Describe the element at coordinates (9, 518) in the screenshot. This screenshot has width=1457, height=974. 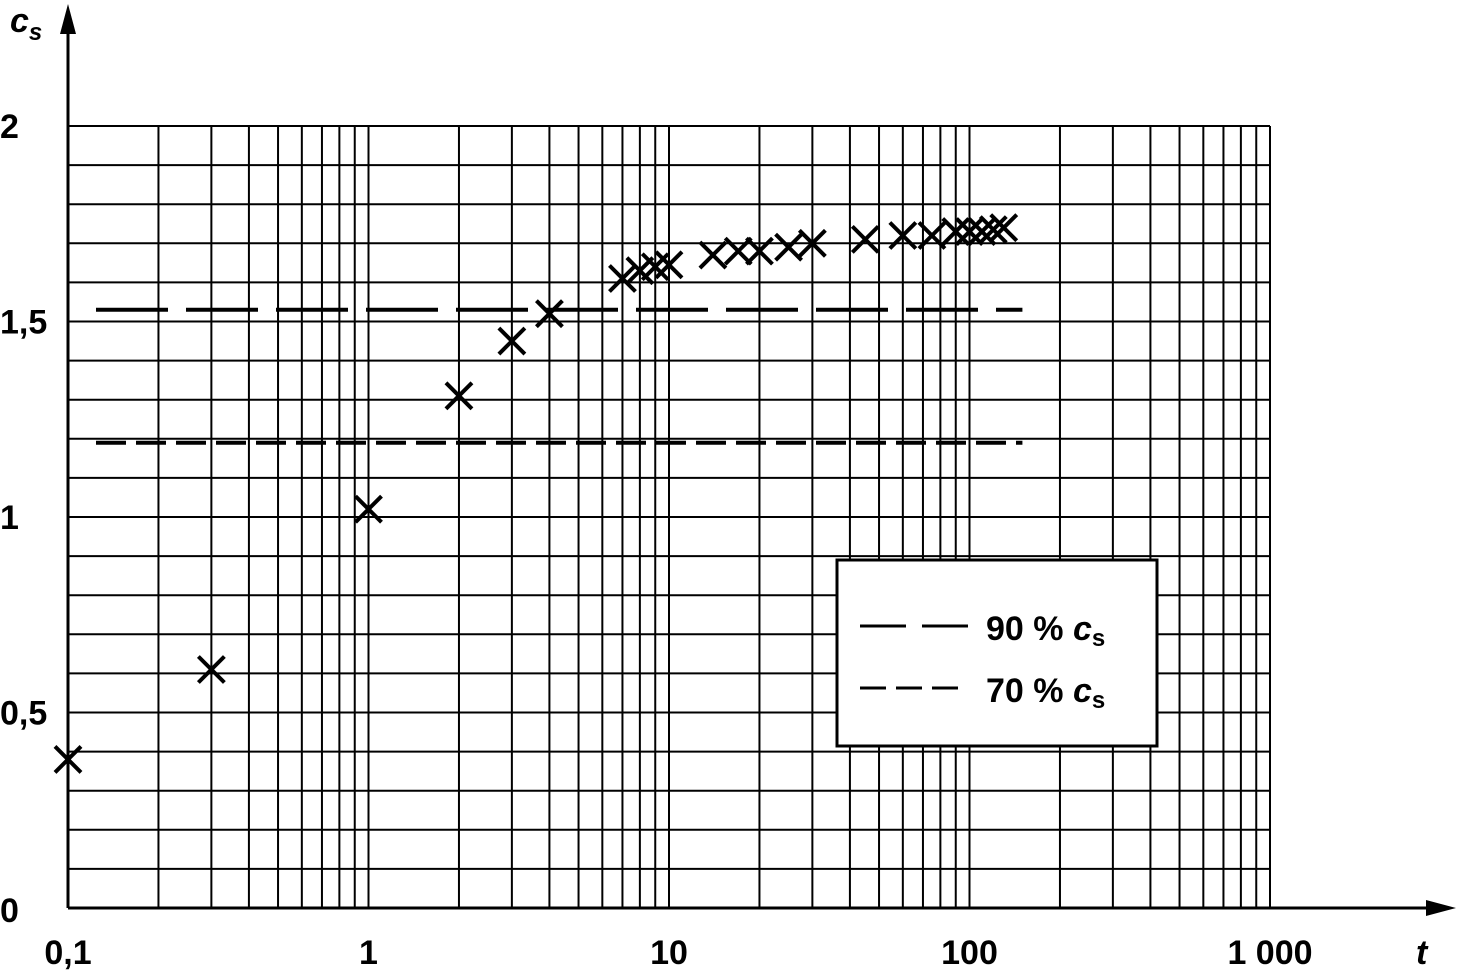
I see `y-tick-label: 1` at that location.